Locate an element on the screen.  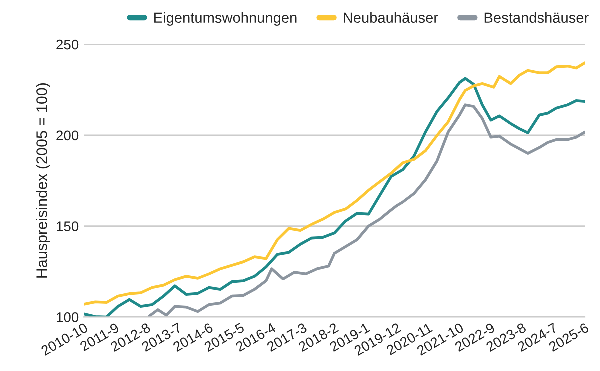
y-tick-label: 200 is located at coordinates (67, 135).